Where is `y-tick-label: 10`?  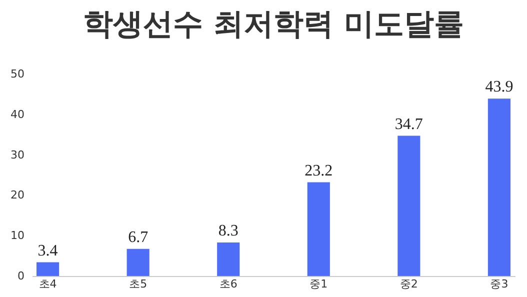 y-tick-label: 10 is located at coordinates (17, 235).